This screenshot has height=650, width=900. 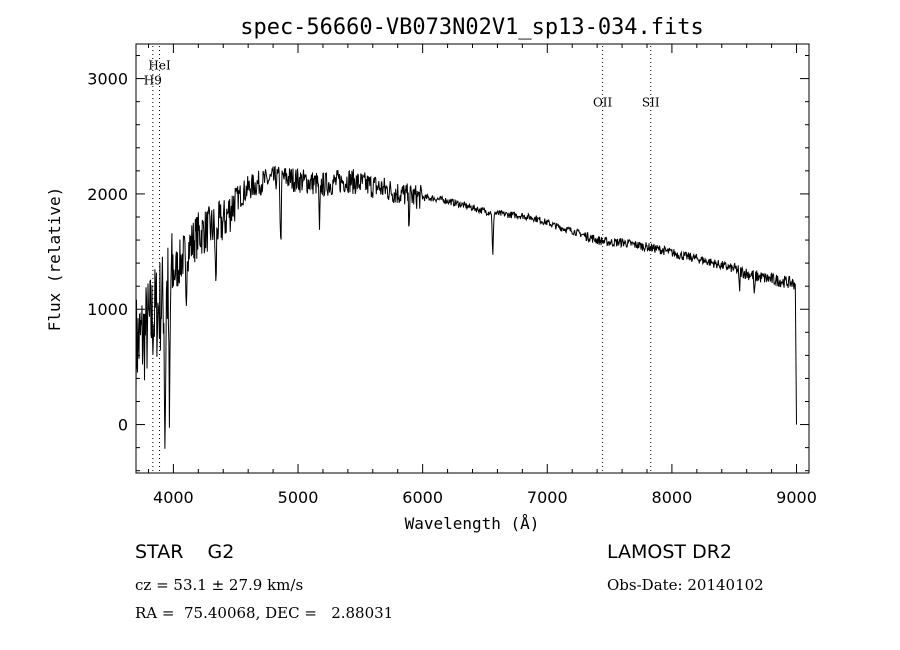 What do you see at coordinates (107, 79) in the screenshot?
I see `y-tick-label: 3000` at bounding box center [107, 79].